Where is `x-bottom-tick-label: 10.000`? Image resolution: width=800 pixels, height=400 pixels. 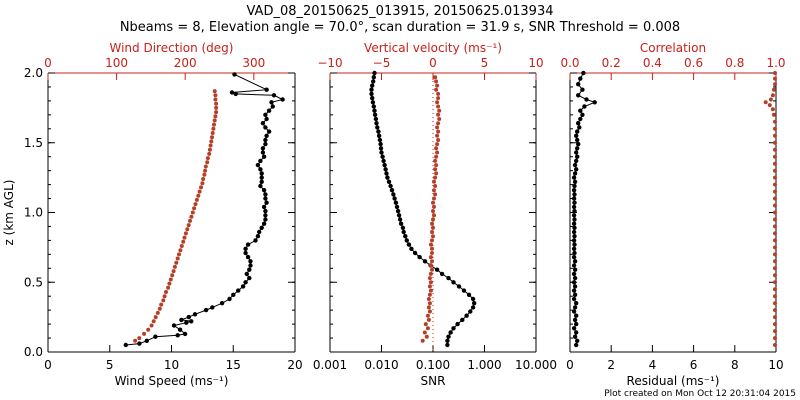 x-bottom-tick-label: 10.000 is located at coordinates (536, 365).